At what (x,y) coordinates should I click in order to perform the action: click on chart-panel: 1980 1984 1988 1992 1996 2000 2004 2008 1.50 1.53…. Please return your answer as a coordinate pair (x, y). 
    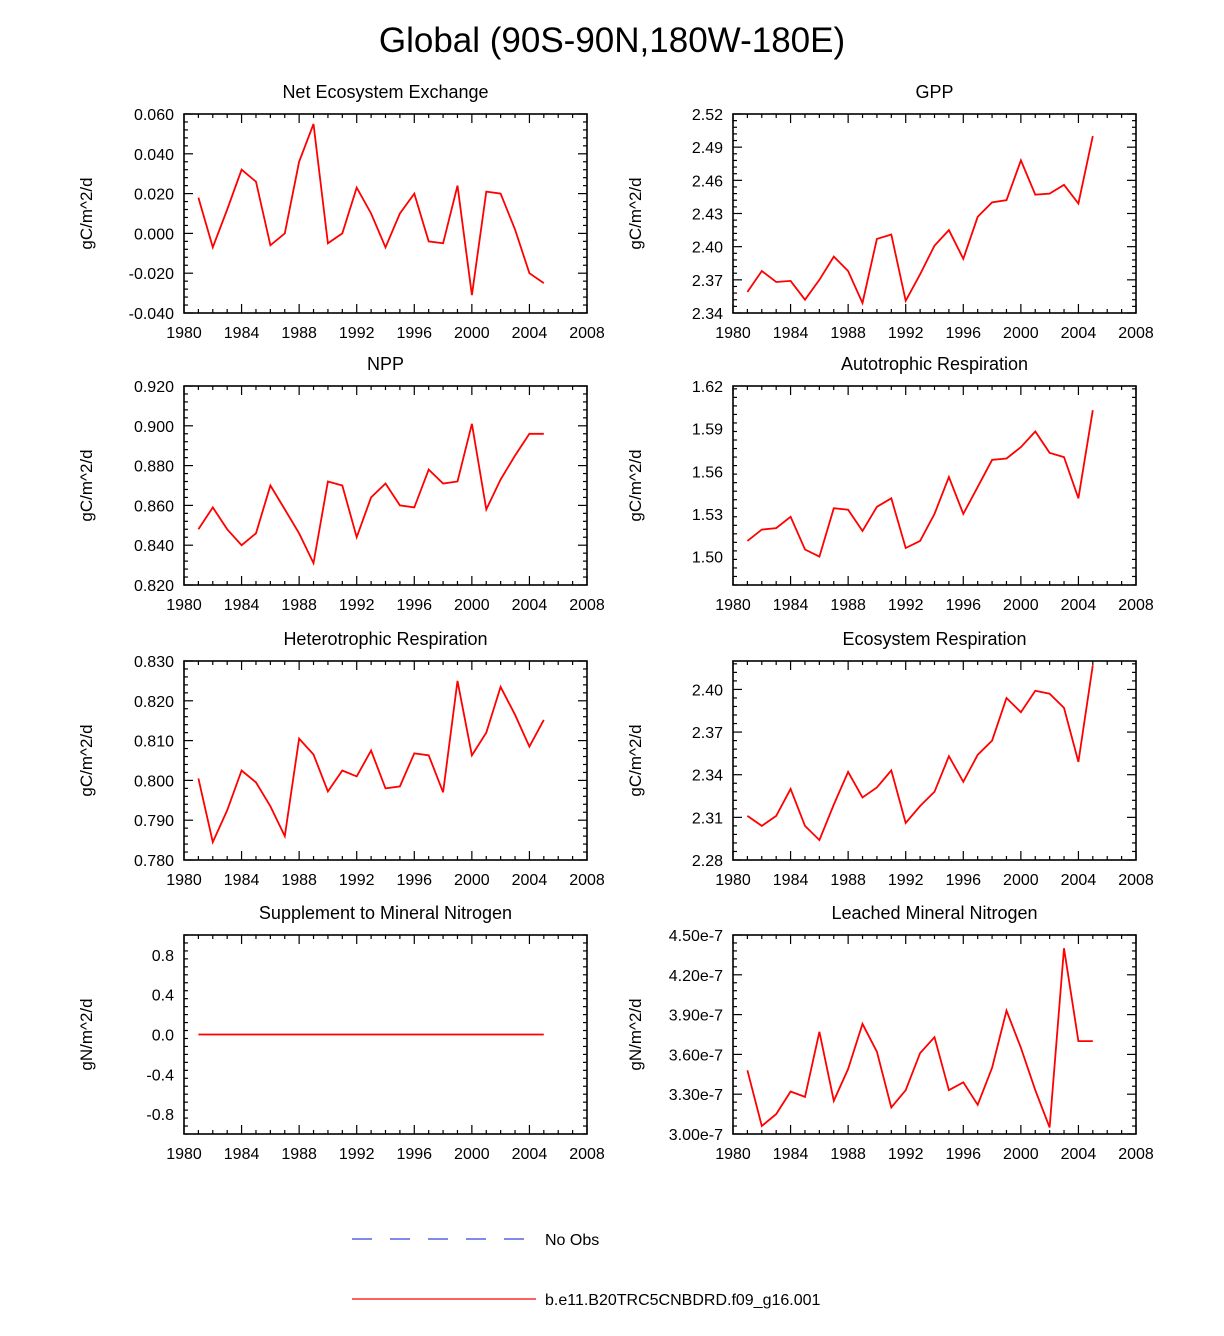
    Looking at the image, I should click on (890, 484).